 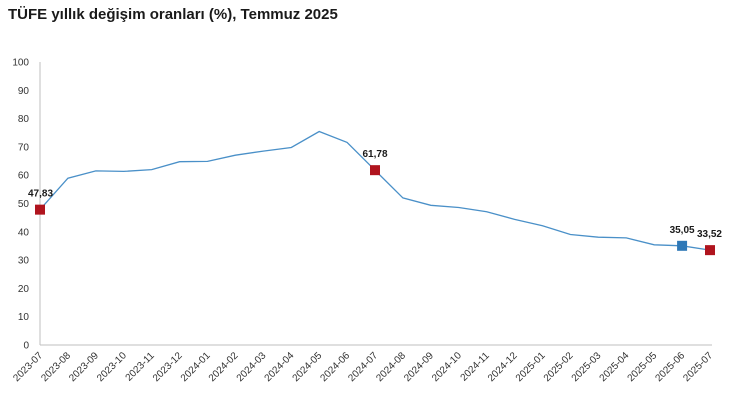 I want to click on x-tick-label: 2025-05, so click(x=643, y=367).